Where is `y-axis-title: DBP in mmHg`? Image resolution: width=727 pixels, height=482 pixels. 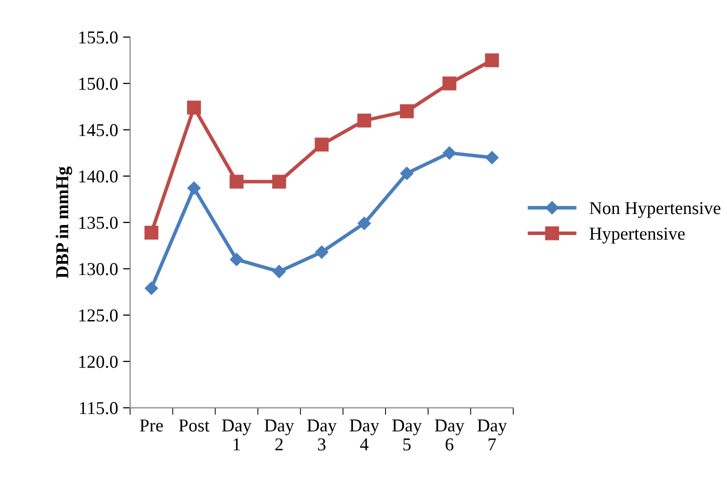
y-axis-title: DBP in mmHg is located at coordinates (64, 222).